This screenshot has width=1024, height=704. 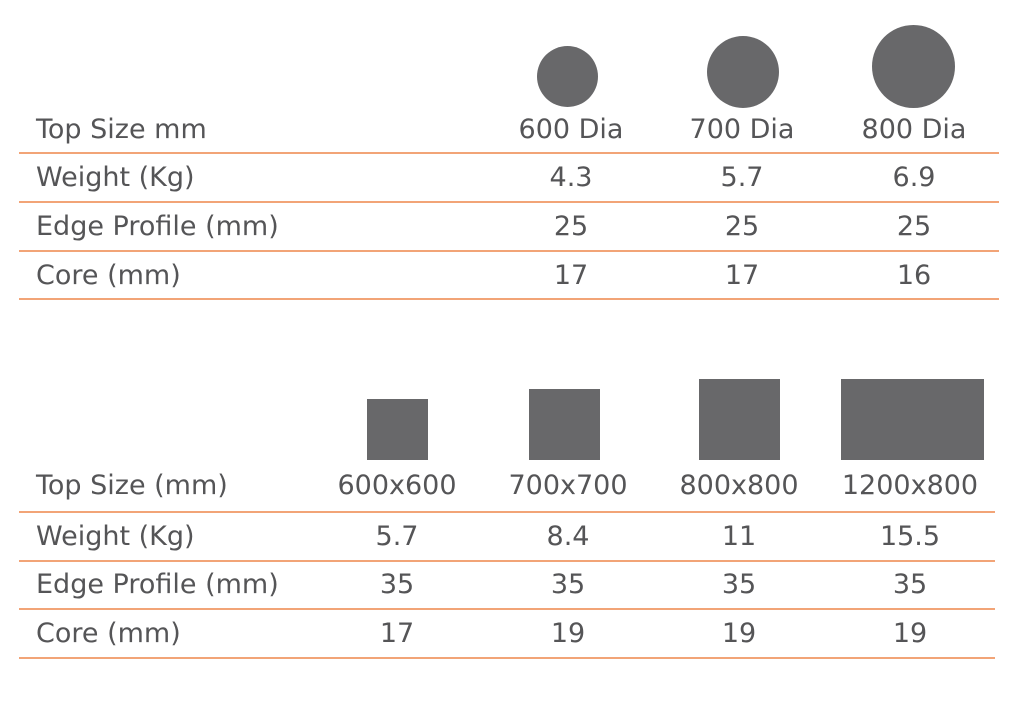 What do you see at coordinates (739, 536) in the screenshot?
I see `cell-value: 11` at bounding box center [739, 536].